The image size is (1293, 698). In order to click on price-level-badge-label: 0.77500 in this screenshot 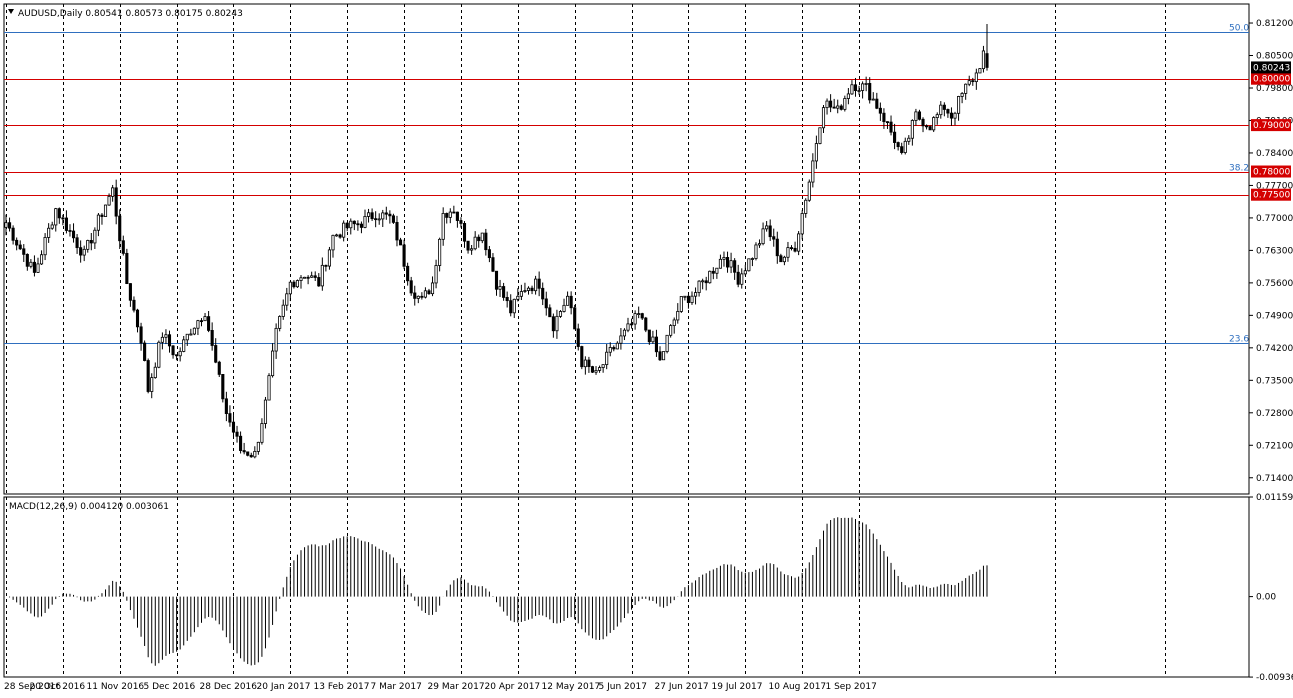, I will do `click(1271, 196)`.